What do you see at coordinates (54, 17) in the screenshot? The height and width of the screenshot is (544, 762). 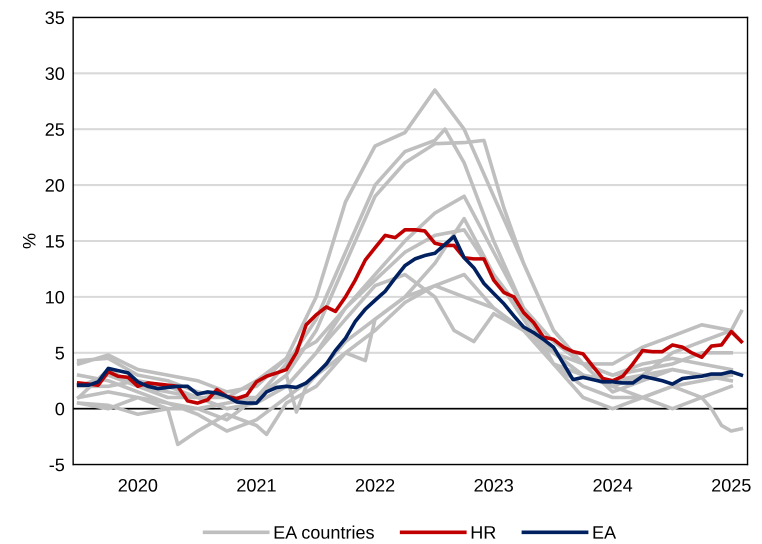 I see `y-tick-label: 35` at bounding box center [54, 17].